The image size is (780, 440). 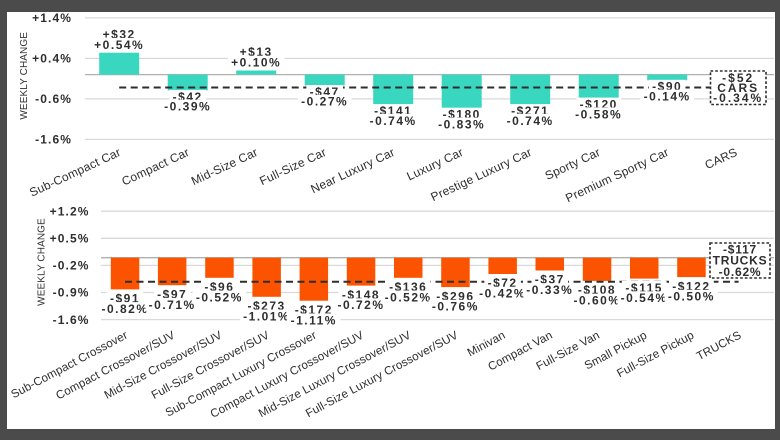 What do you see at coordinates (549, 290) in the screenshot?
I see `svg-text: -0.33%` at bounding box center [549, 290].